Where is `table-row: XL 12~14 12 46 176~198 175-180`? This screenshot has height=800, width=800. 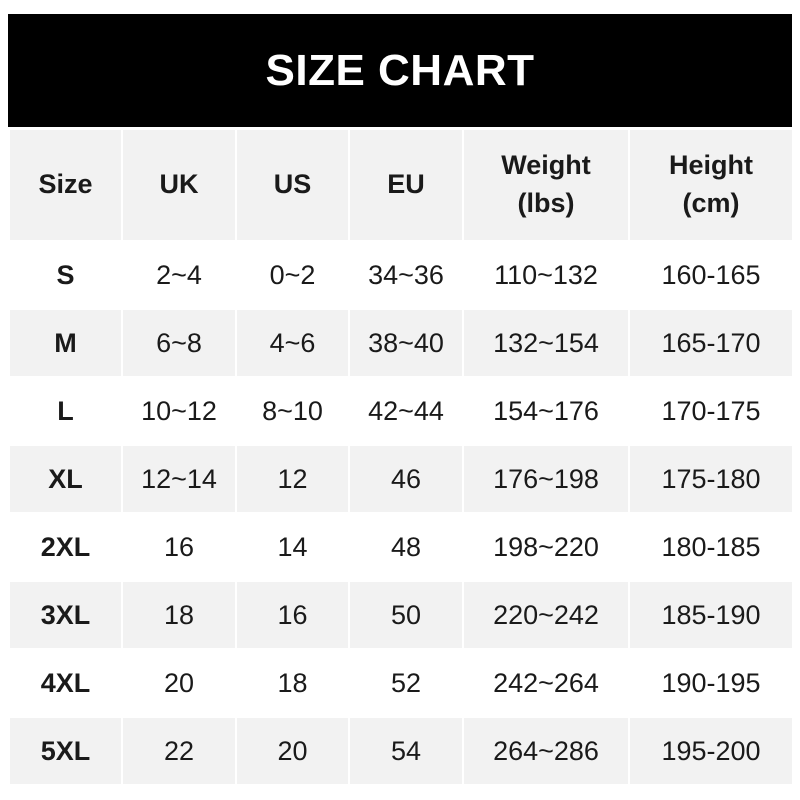
table-row: XL 12~14 12 46 176~198 175-180 is located at coordinates (401, 479).